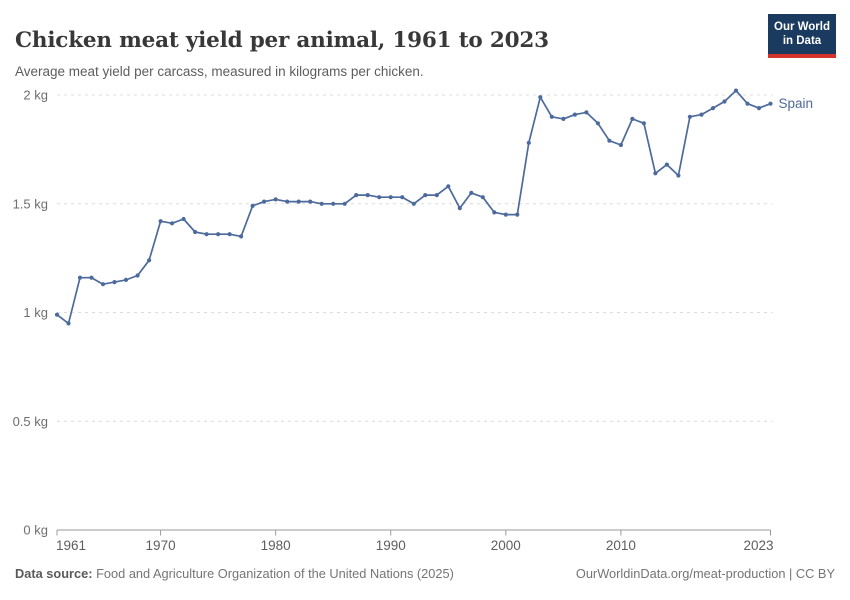 The image size is (850, 600). Describe the element at coordinates (35, 312) in the screenshot. I see `y-tick-label: 1 kg` at that location.